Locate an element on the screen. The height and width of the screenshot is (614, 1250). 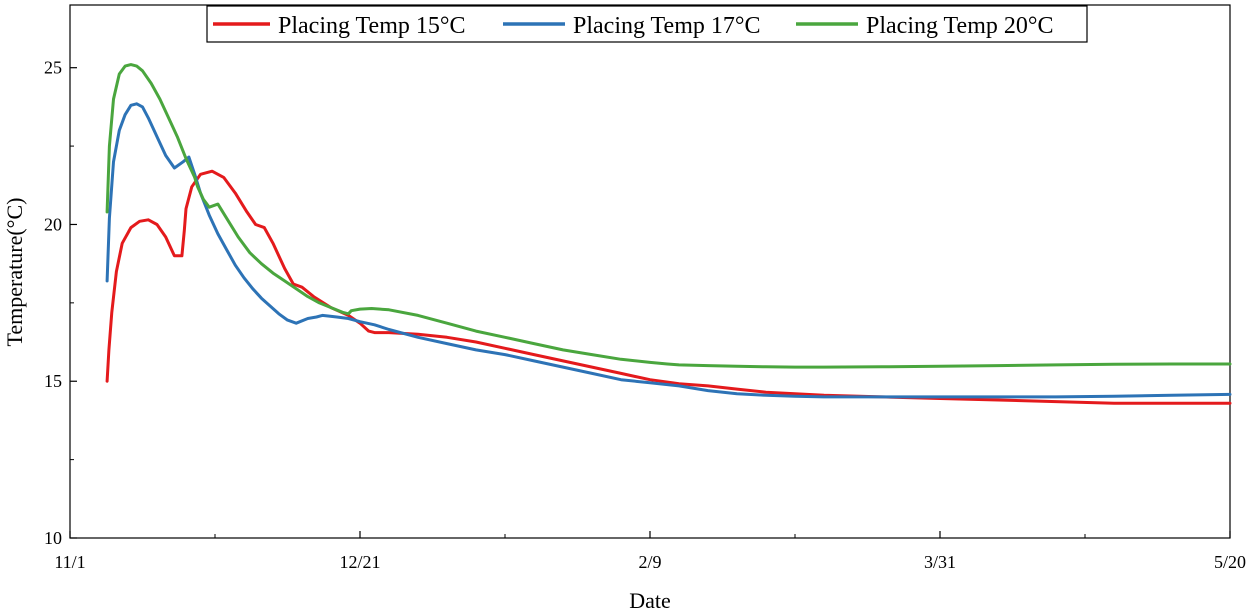
legend-box is located at coordinates (647, 24).